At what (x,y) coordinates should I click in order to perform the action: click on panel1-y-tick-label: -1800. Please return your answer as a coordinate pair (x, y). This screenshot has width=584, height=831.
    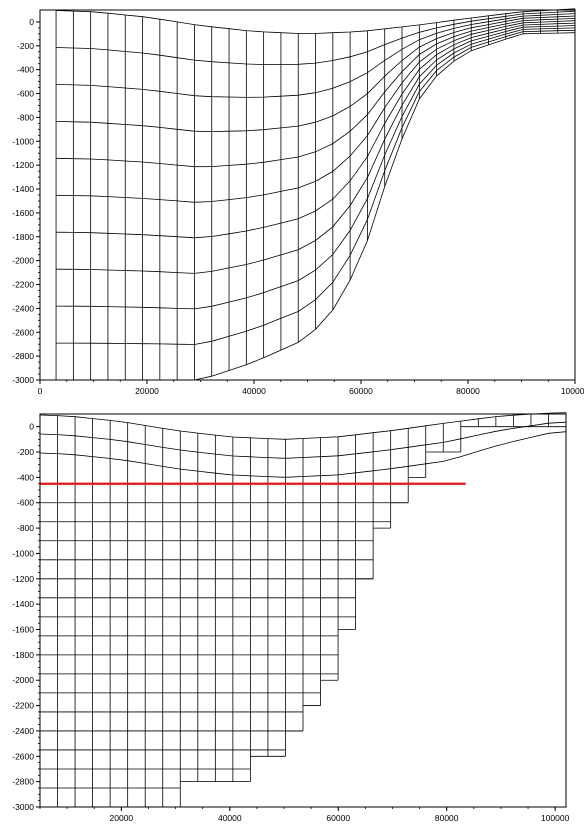
    Looking at the image, I should click on (23, 237).